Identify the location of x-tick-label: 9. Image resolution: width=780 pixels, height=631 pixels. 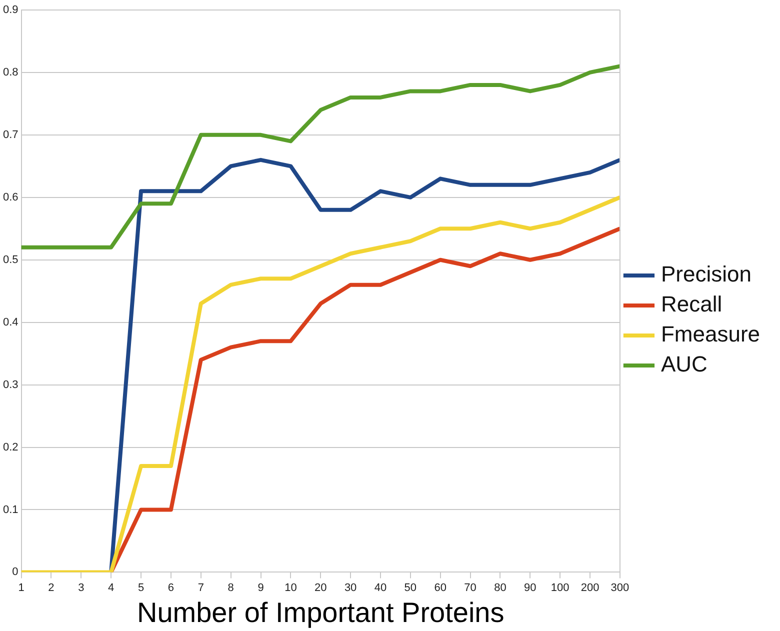
(261, 588).